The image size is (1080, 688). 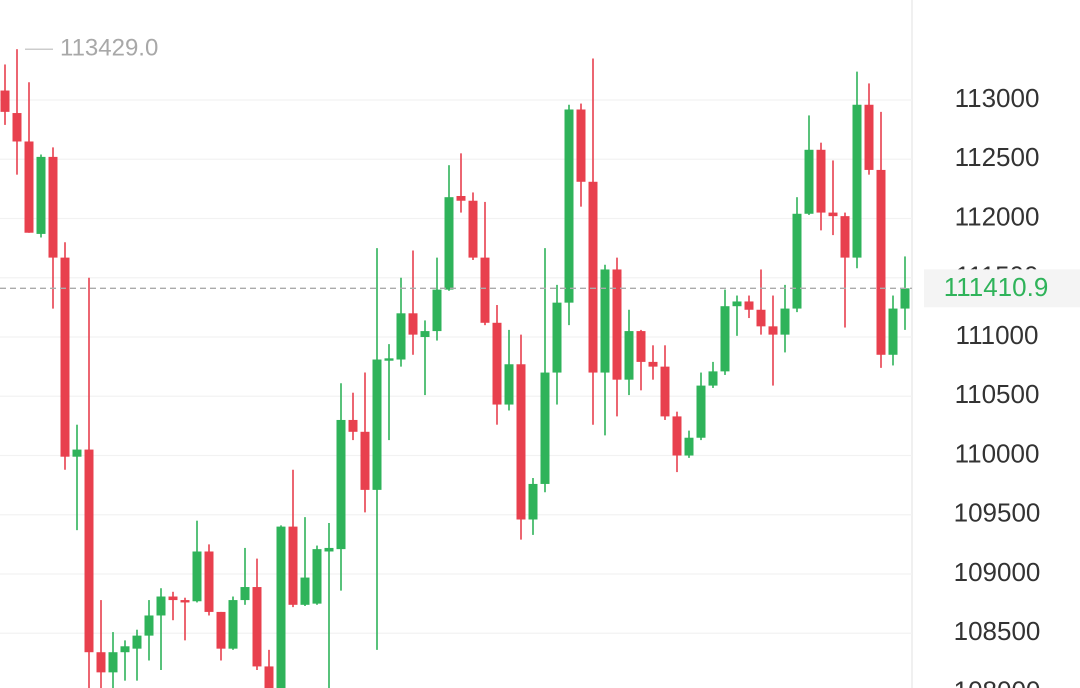 What do you see at coordinates (997, 394) in the screenshot?
I see `y-tick-label: 110500` at bounding box center [997, 394].